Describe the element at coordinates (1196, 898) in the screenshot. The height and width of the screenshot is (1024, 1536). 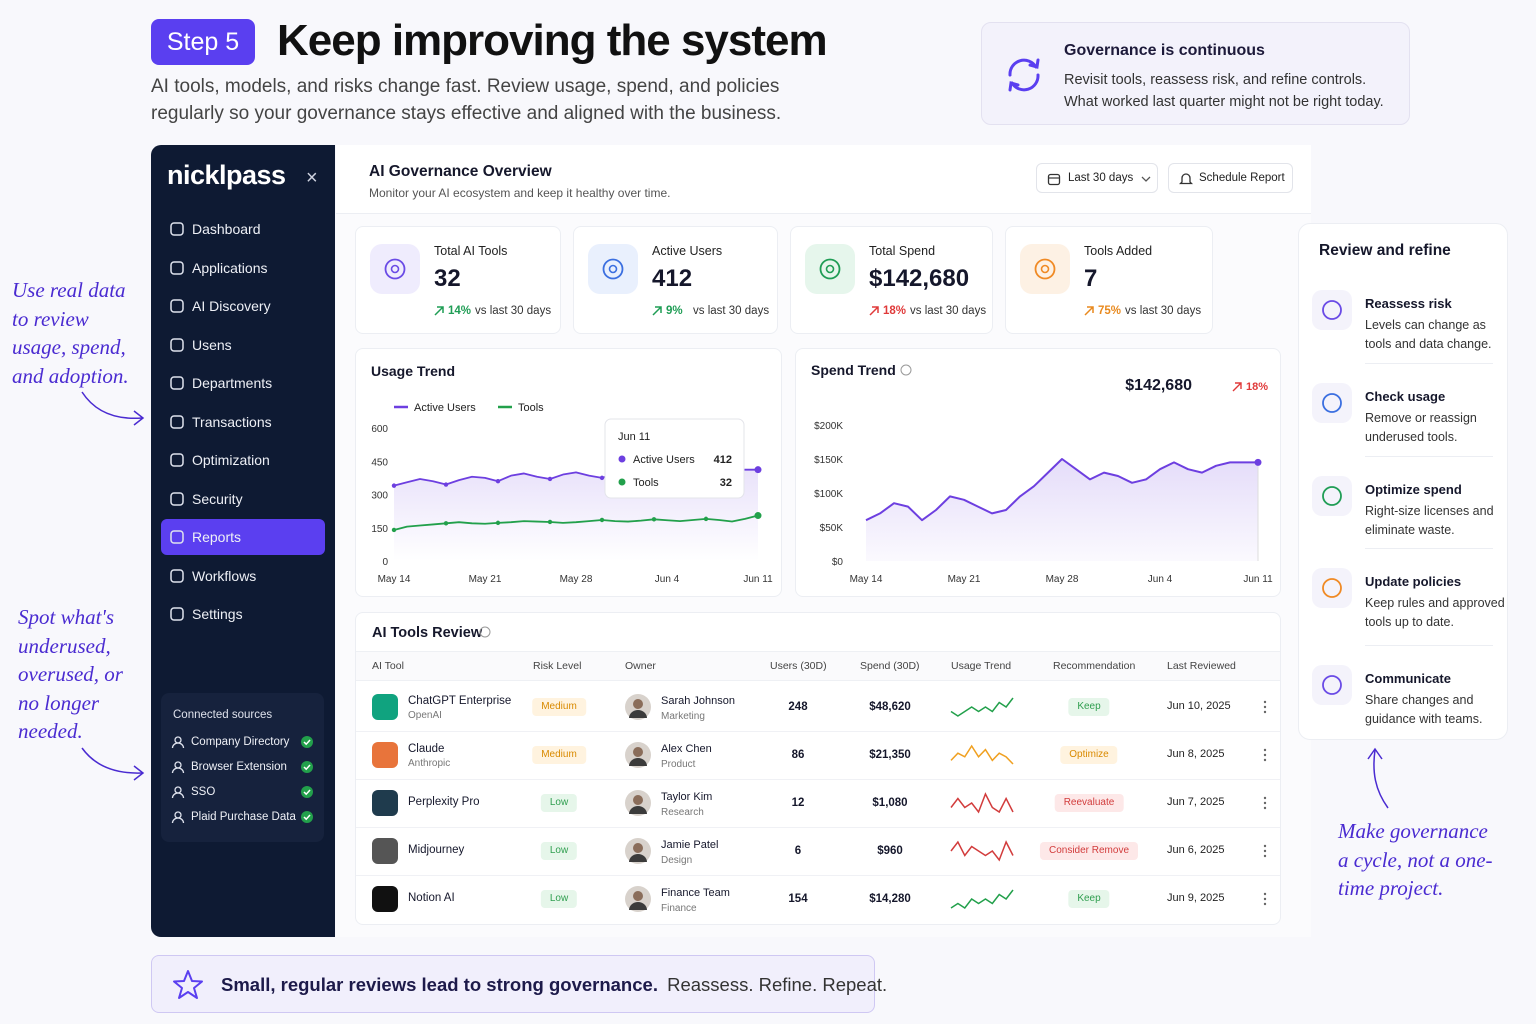
I see `last-reviewed: Jun 9, 2025` at that location.